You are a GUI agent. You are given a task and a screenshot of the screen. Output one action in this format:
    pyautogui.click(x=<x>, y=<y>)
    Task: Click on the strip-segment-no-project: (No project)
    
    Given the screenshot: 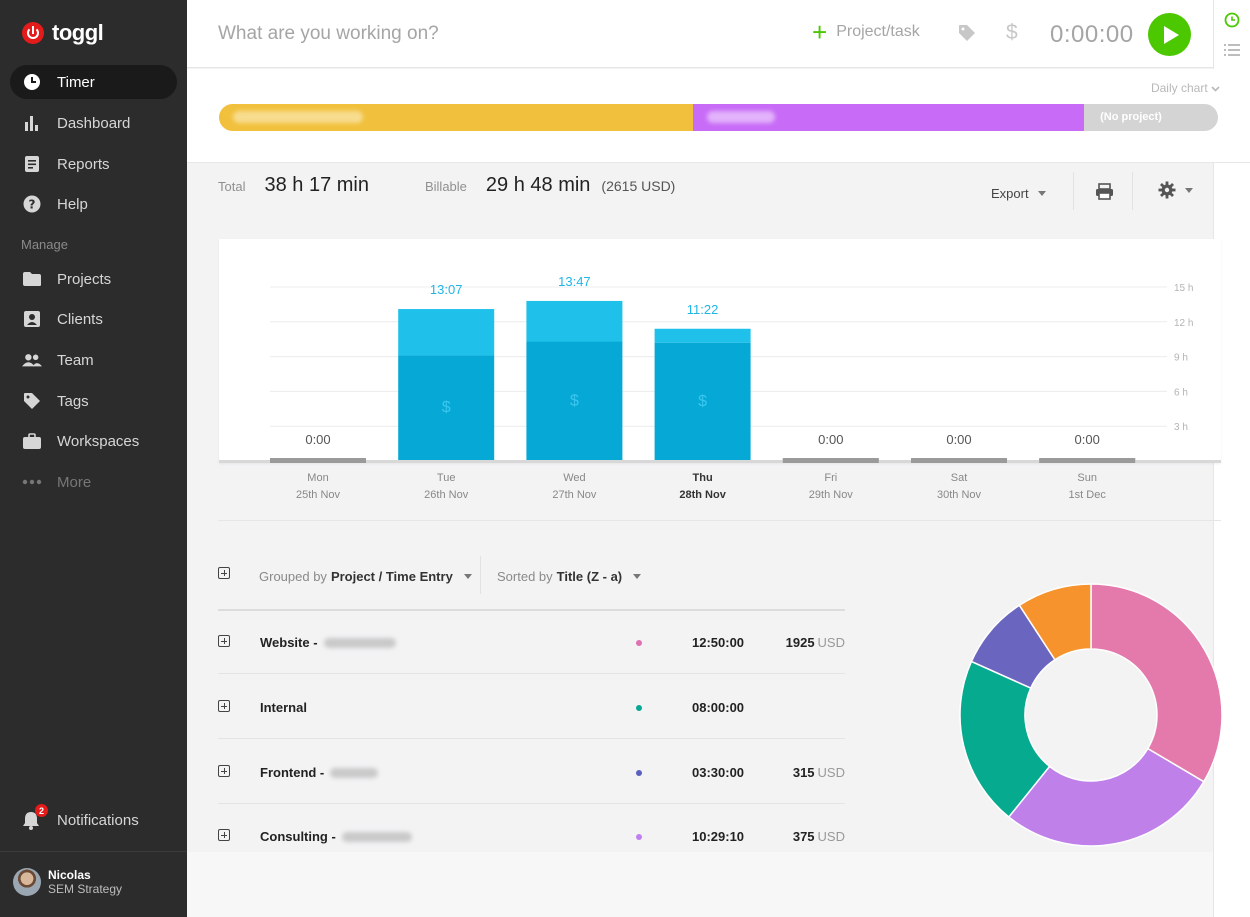 What is the action you would take?
    pyautogui.click(x=1151, y=117)
    